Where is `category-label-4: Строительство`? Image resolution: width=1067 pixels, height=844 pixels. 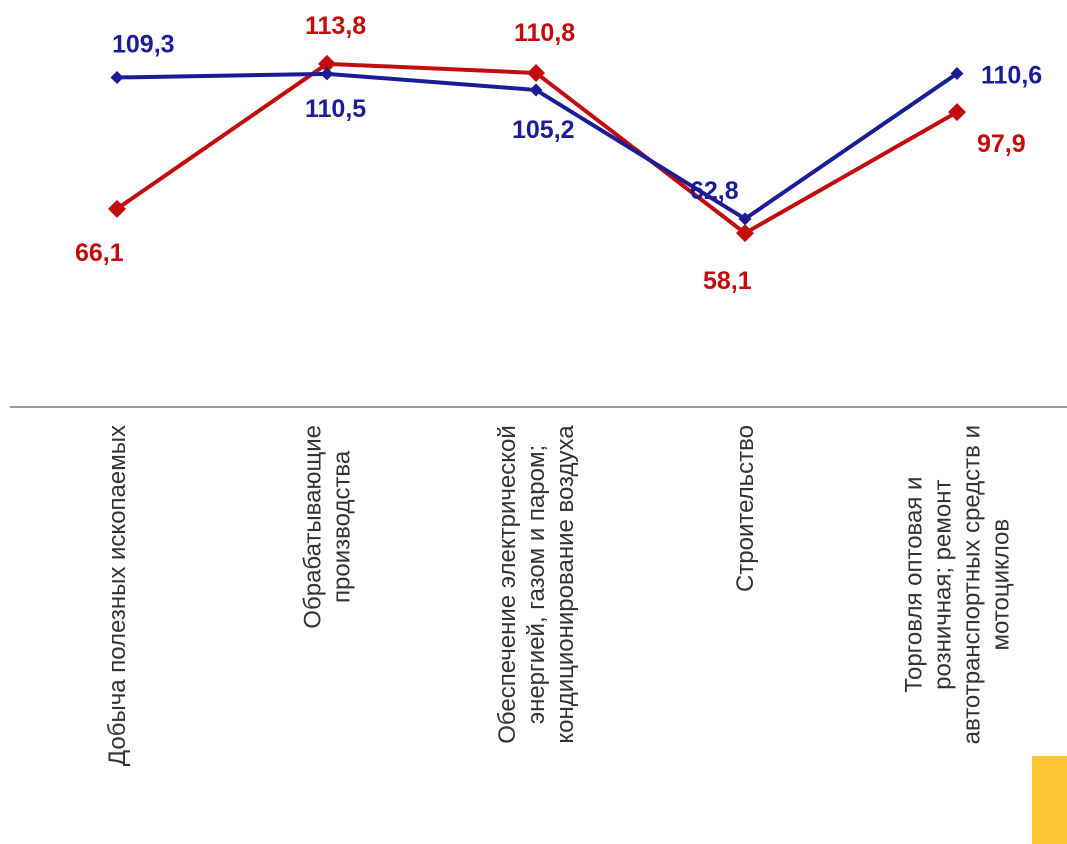 category-label-4: Строительство is located at coordinates (745, 508).